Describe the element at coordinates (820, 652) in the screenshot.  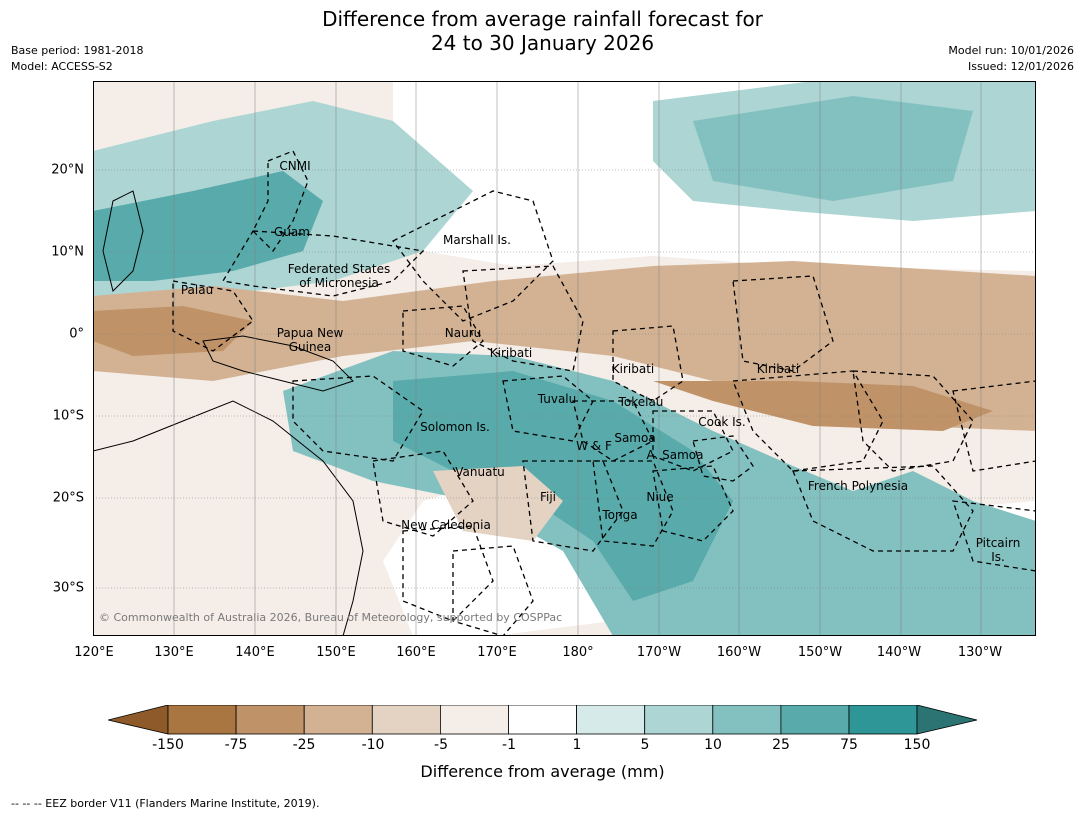
I see `lon-label: 150°W` at that location.